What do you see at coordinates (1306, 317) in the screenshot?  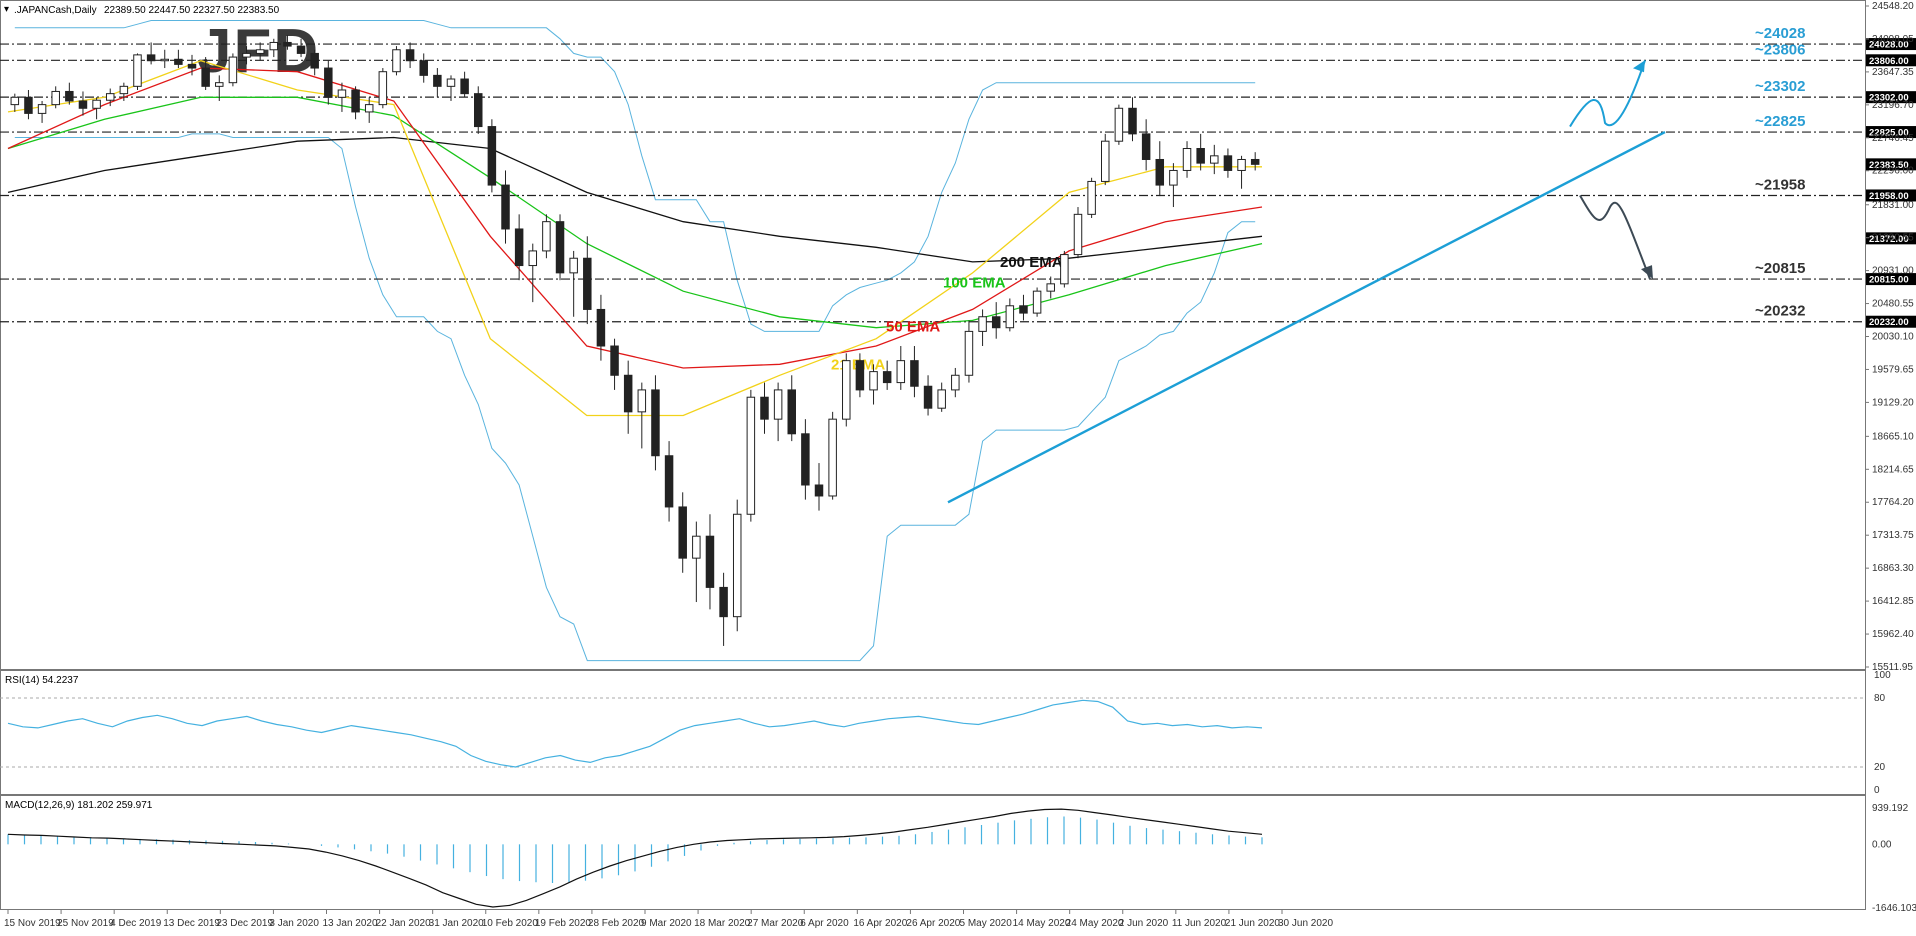 I see `support-trendline` at bounding box center [1306, 317].